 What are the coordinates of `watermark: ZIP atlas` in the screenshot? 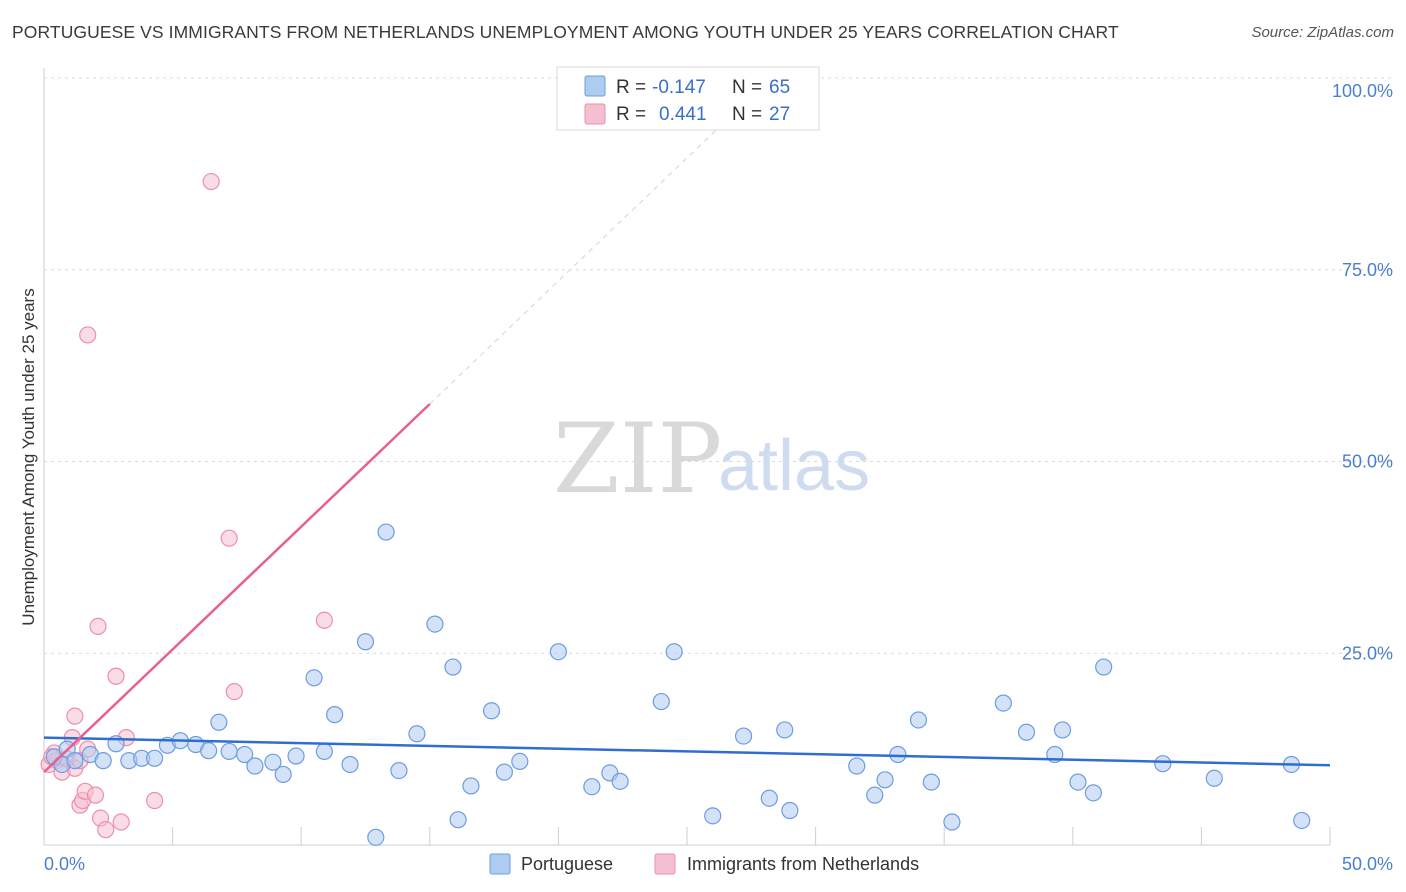 It's located at (711, 459).